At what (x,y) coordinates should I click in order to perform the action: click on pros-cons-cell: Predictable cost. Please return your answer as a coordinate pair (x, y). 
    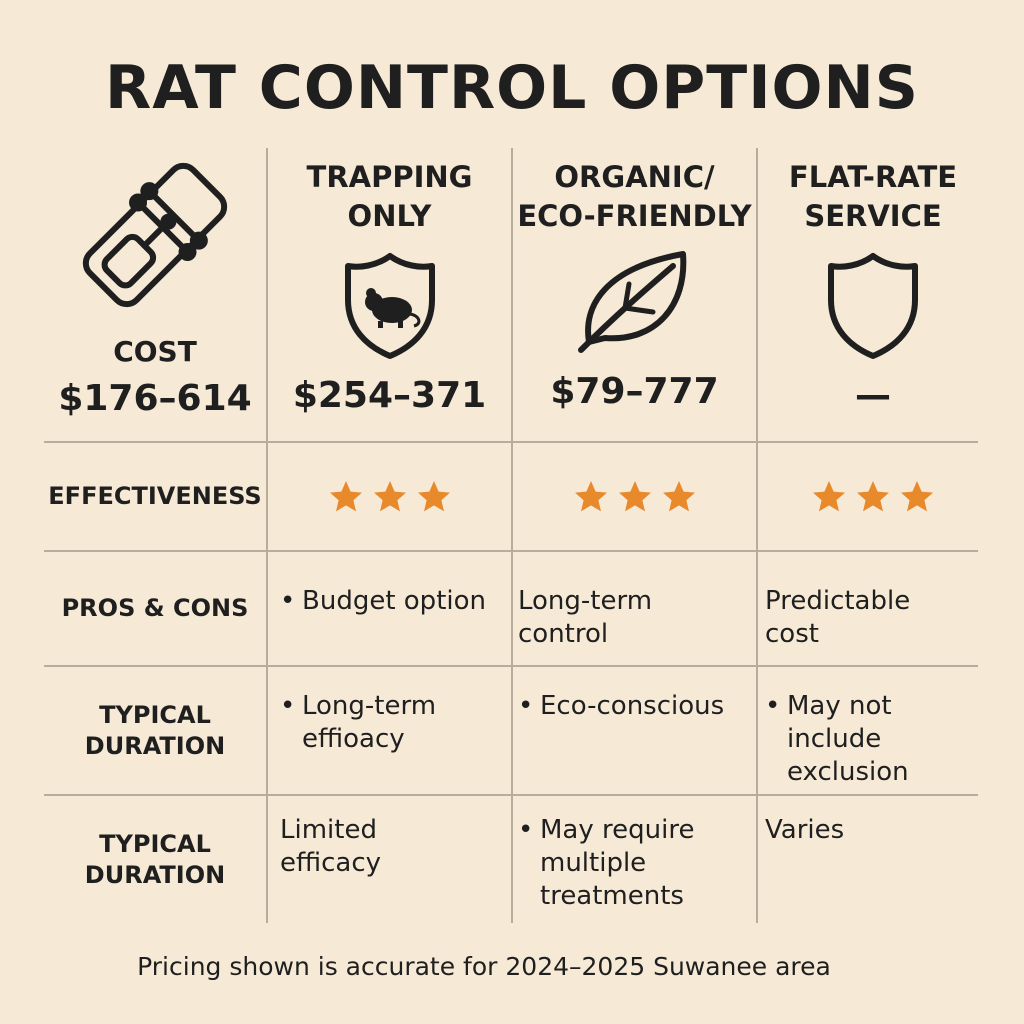
    Looking at the image, I should click on (875, 618).